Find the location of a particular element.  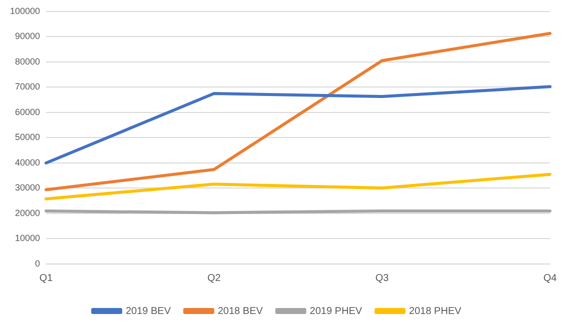

x-tick-label: Q3 is located at coordinates (382, 278).